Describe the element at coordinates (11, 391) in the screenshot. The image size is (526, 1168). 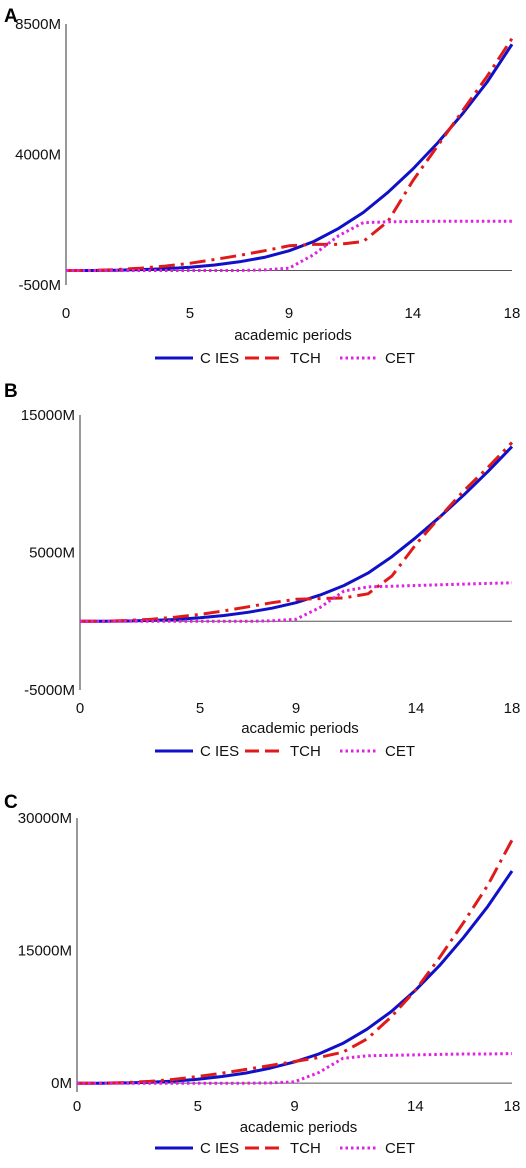
I see `panel-letter: B` at that location.